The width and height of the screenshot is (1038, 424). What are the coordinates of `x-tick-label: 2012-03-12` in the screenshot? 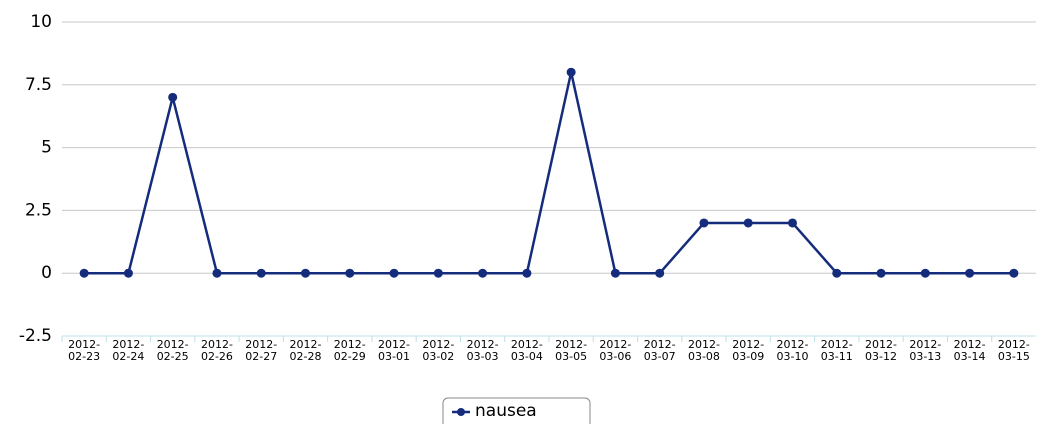 It's located at (881, 350).